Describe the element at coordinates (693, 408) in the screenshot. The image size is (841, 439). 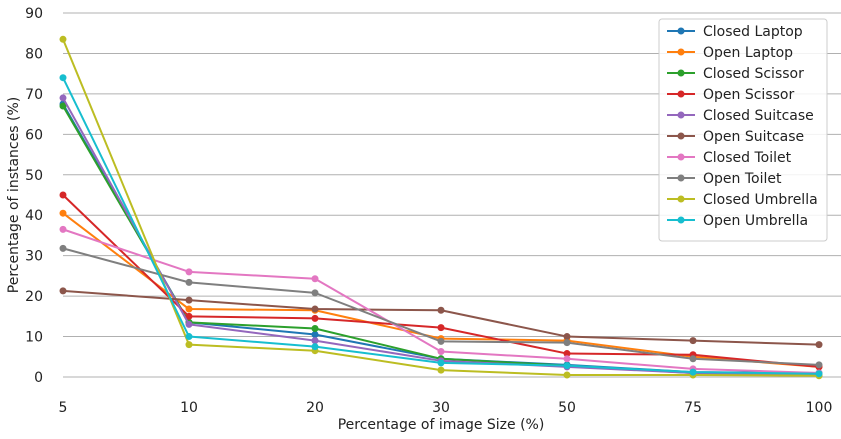
I see `x-tick-label: 75` at that location.